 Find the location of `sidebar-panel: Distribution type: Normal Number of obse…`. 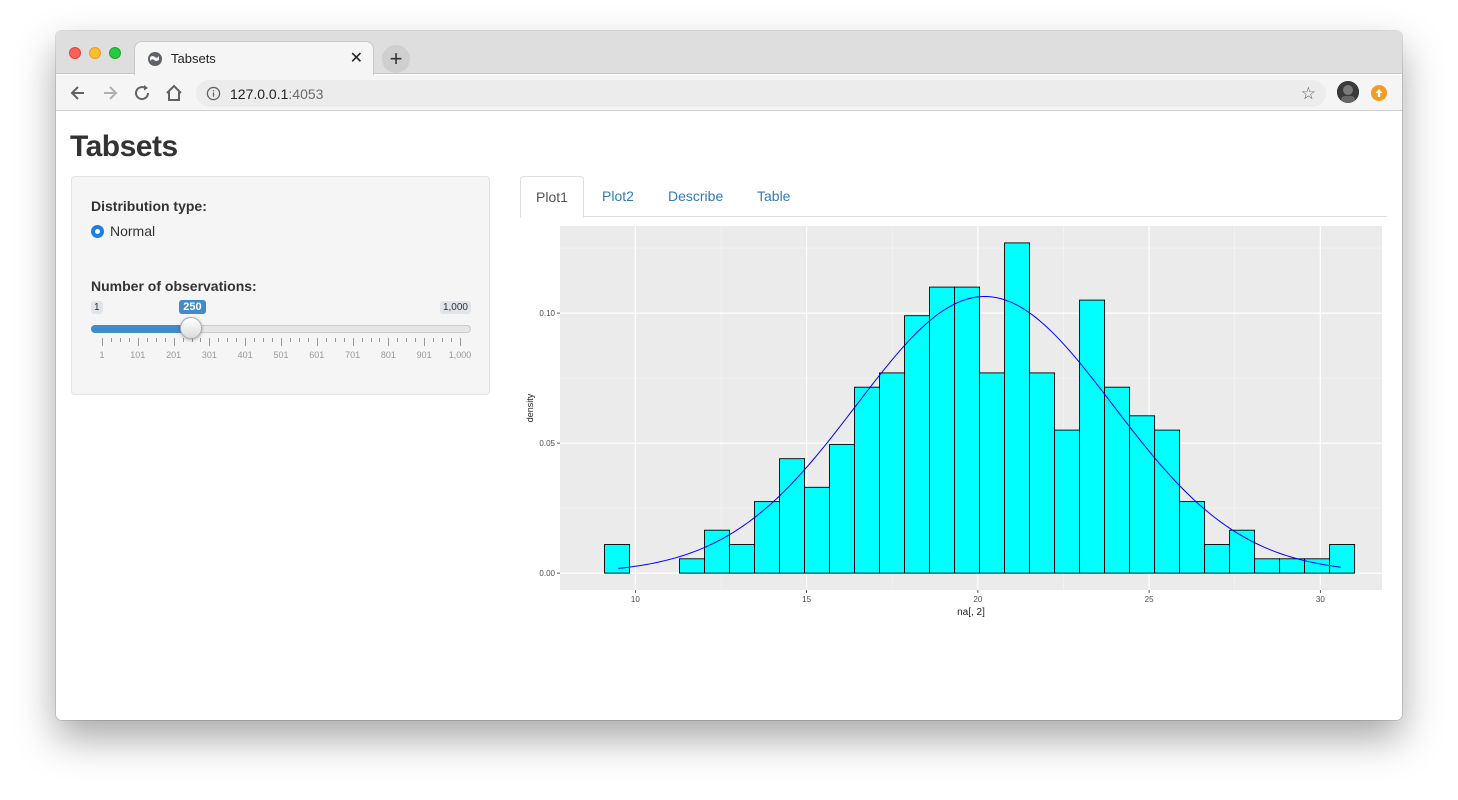

sidebar-panel: Distribution type: Normal Number of obse… is located at coordinates (280, 285).